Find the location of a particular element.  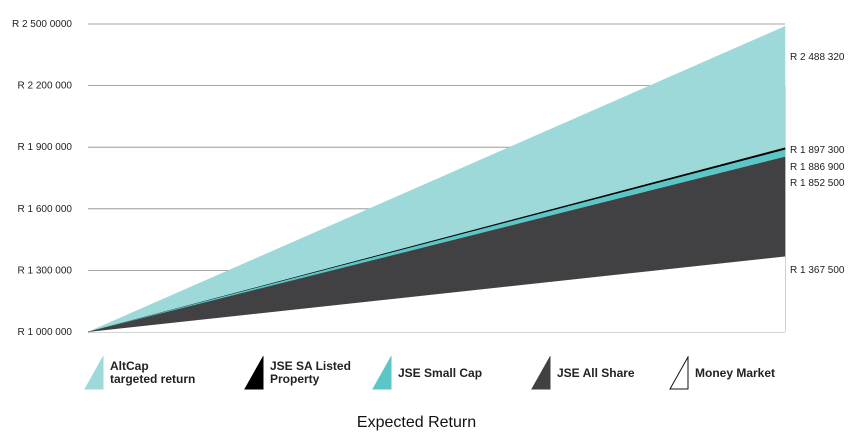

legend-item: Money Market is located at coordinates (722, 373).